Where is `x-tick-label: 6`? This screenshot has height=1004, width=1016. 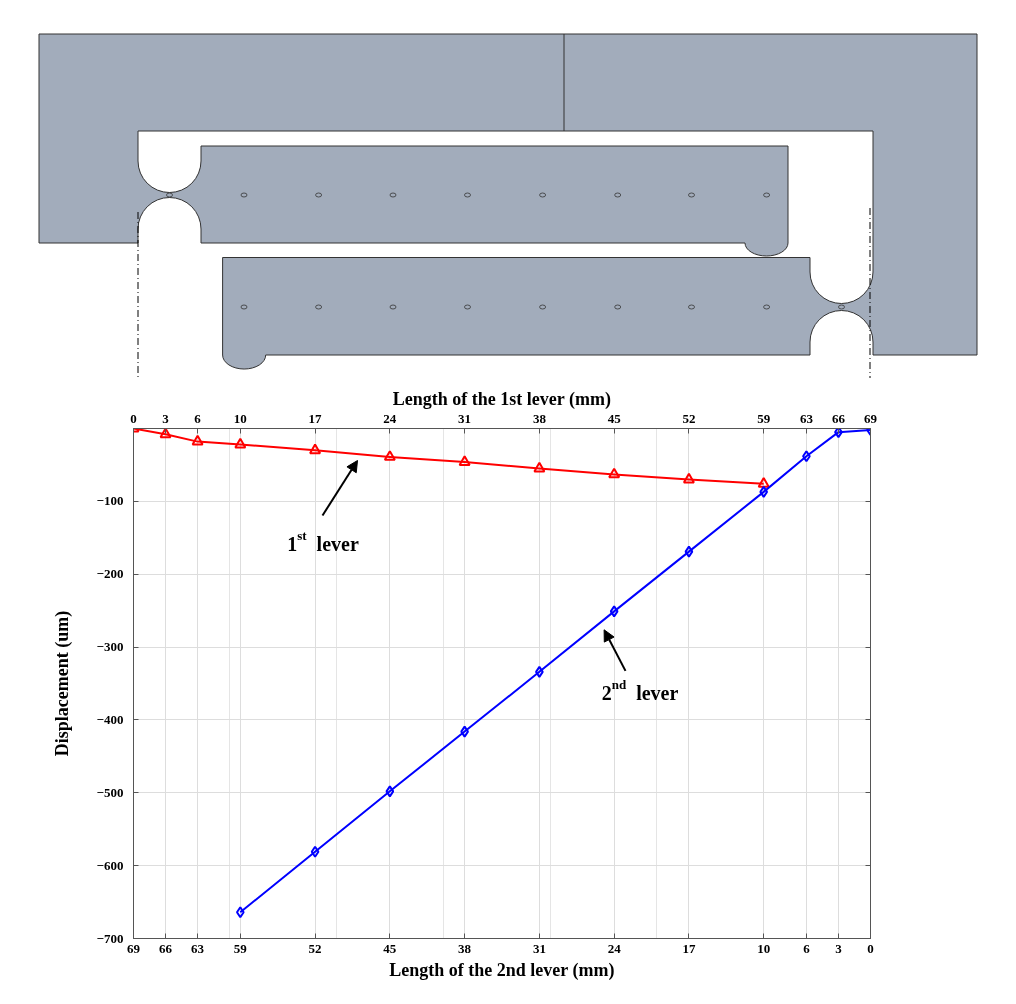
x-tick-label: 6 is located at coordinates (807, 948).